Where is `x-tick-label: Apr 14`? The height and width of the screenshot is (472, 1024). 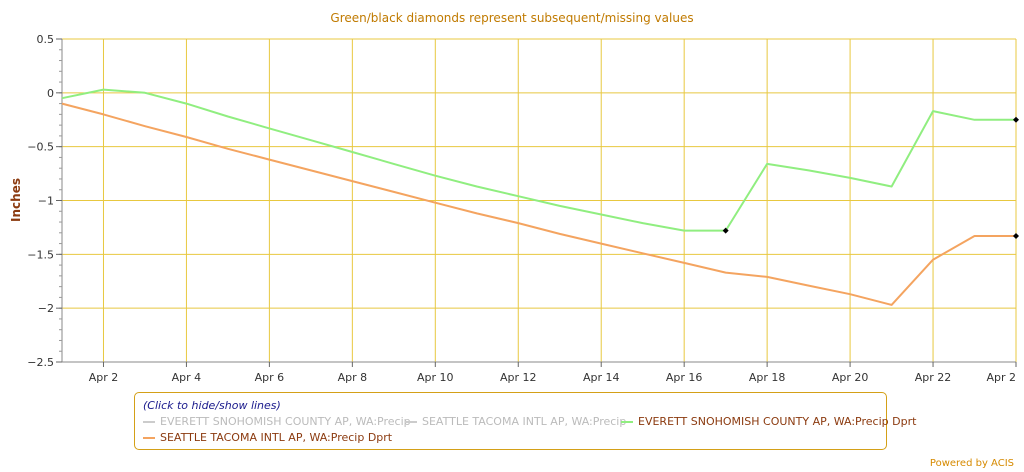 x-tick-label: Apr 14 is located at coordinates (601, 377).